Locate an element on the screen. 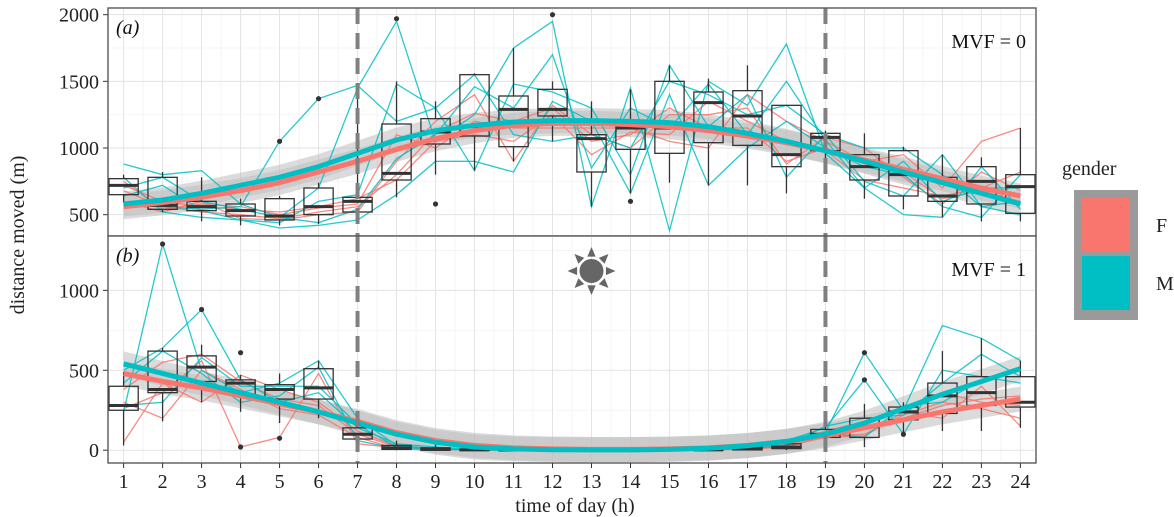  x-tick-label: 22 is located at coordinates (942, 482).